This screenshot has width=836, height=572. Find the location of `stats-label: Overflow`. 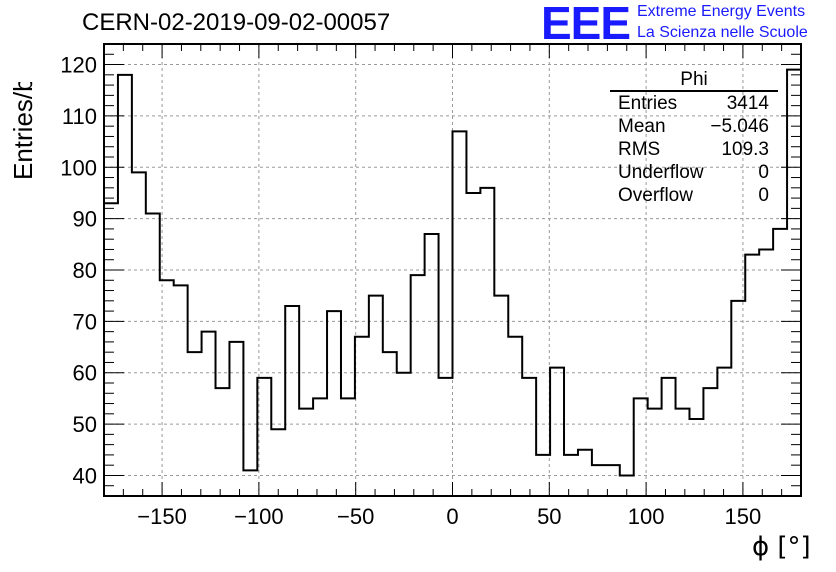

stats-label: Overflow is located at coordinates (655, 195).